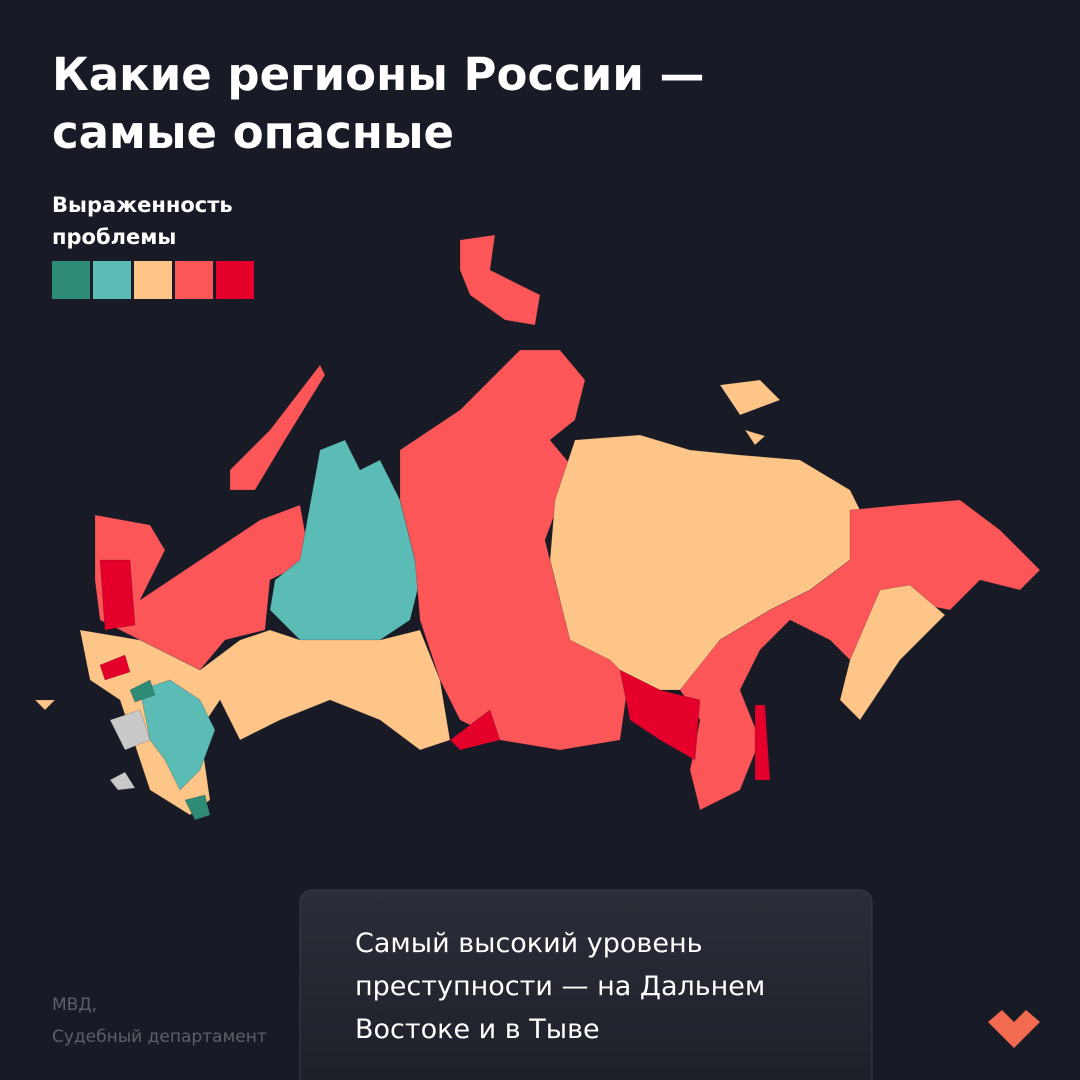 This screenshot has width=1080, height=1080. I want to click on logo, so click(1014, 1029).